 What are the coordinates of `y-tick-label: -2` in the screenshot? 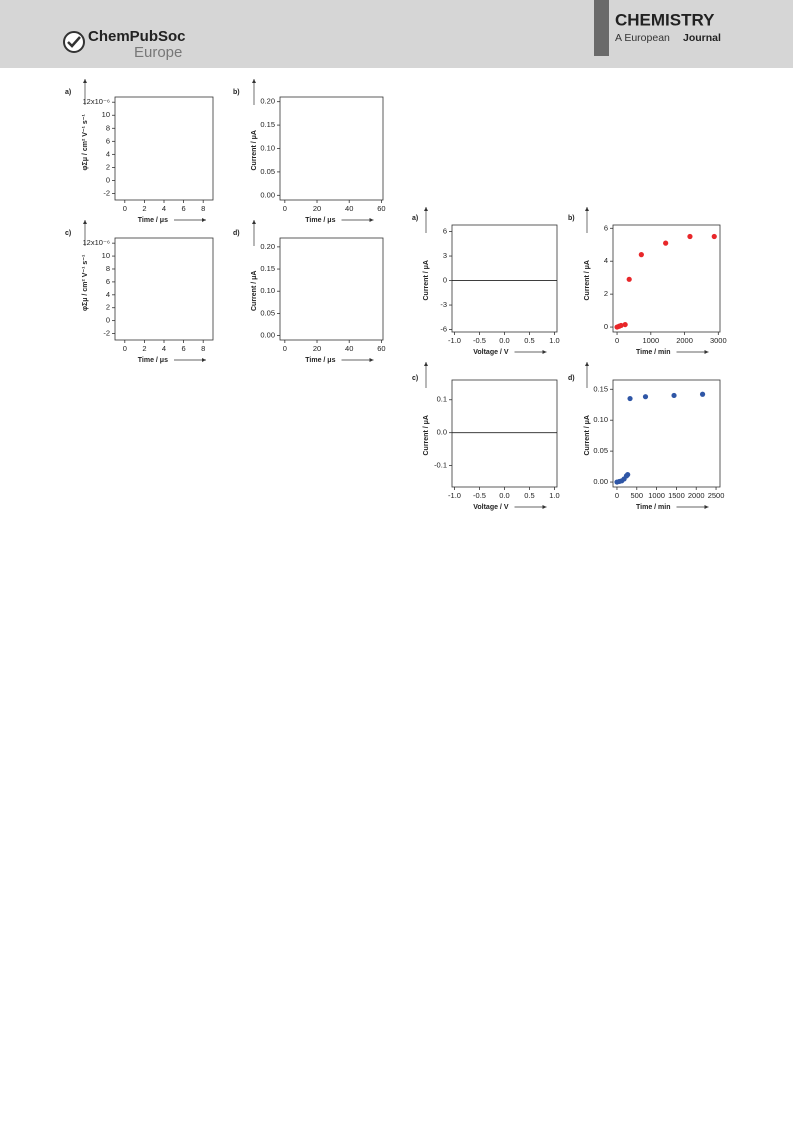 It's located at (106, 333).